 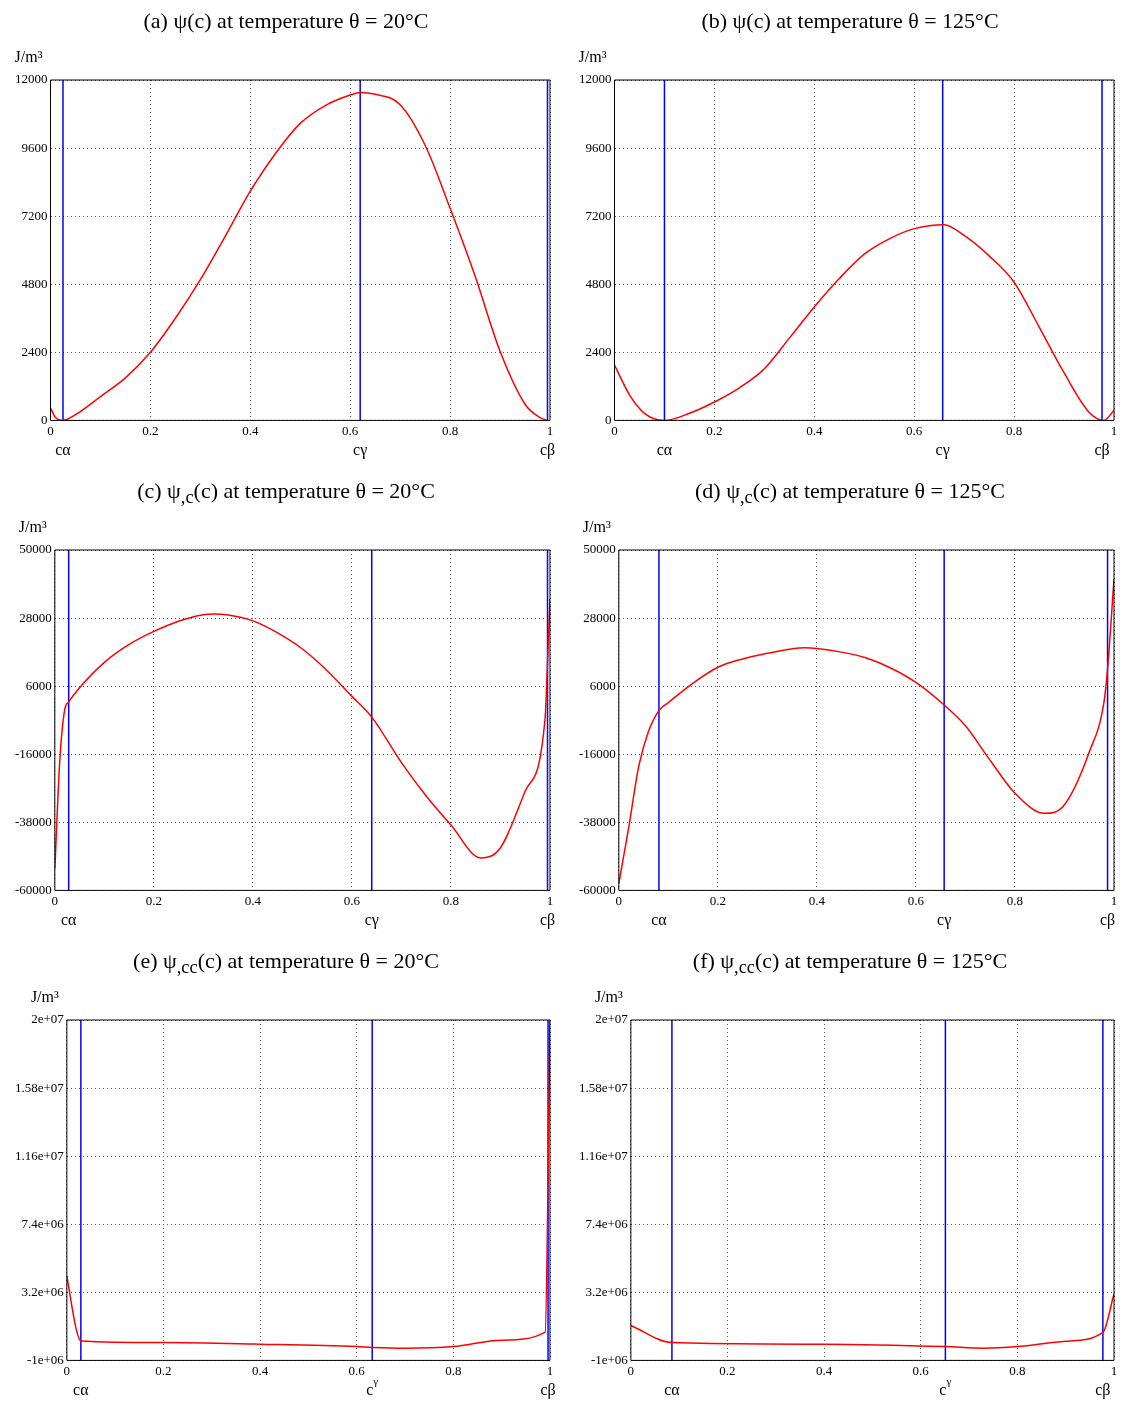 What do you see at coordinates (850, 21) in the screenshot?
I see `chart-title: (b) ψ(c) at temperature θ = 125°C` at bounding box center [850, 21].